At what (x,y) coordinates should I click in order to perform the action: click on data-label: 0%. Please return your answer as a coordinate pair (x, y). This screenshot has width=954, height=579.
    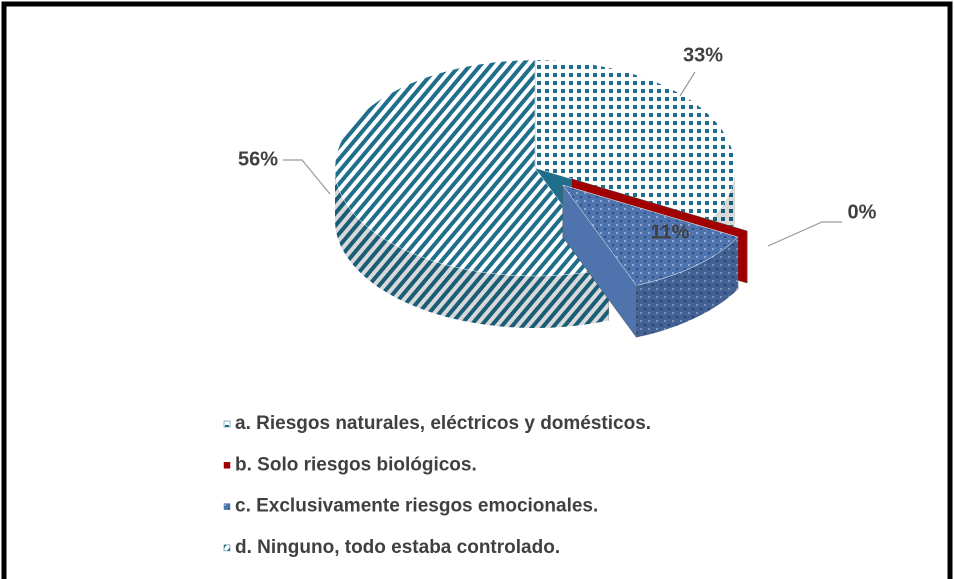
    Looking at the image, I should click on (862, 212).